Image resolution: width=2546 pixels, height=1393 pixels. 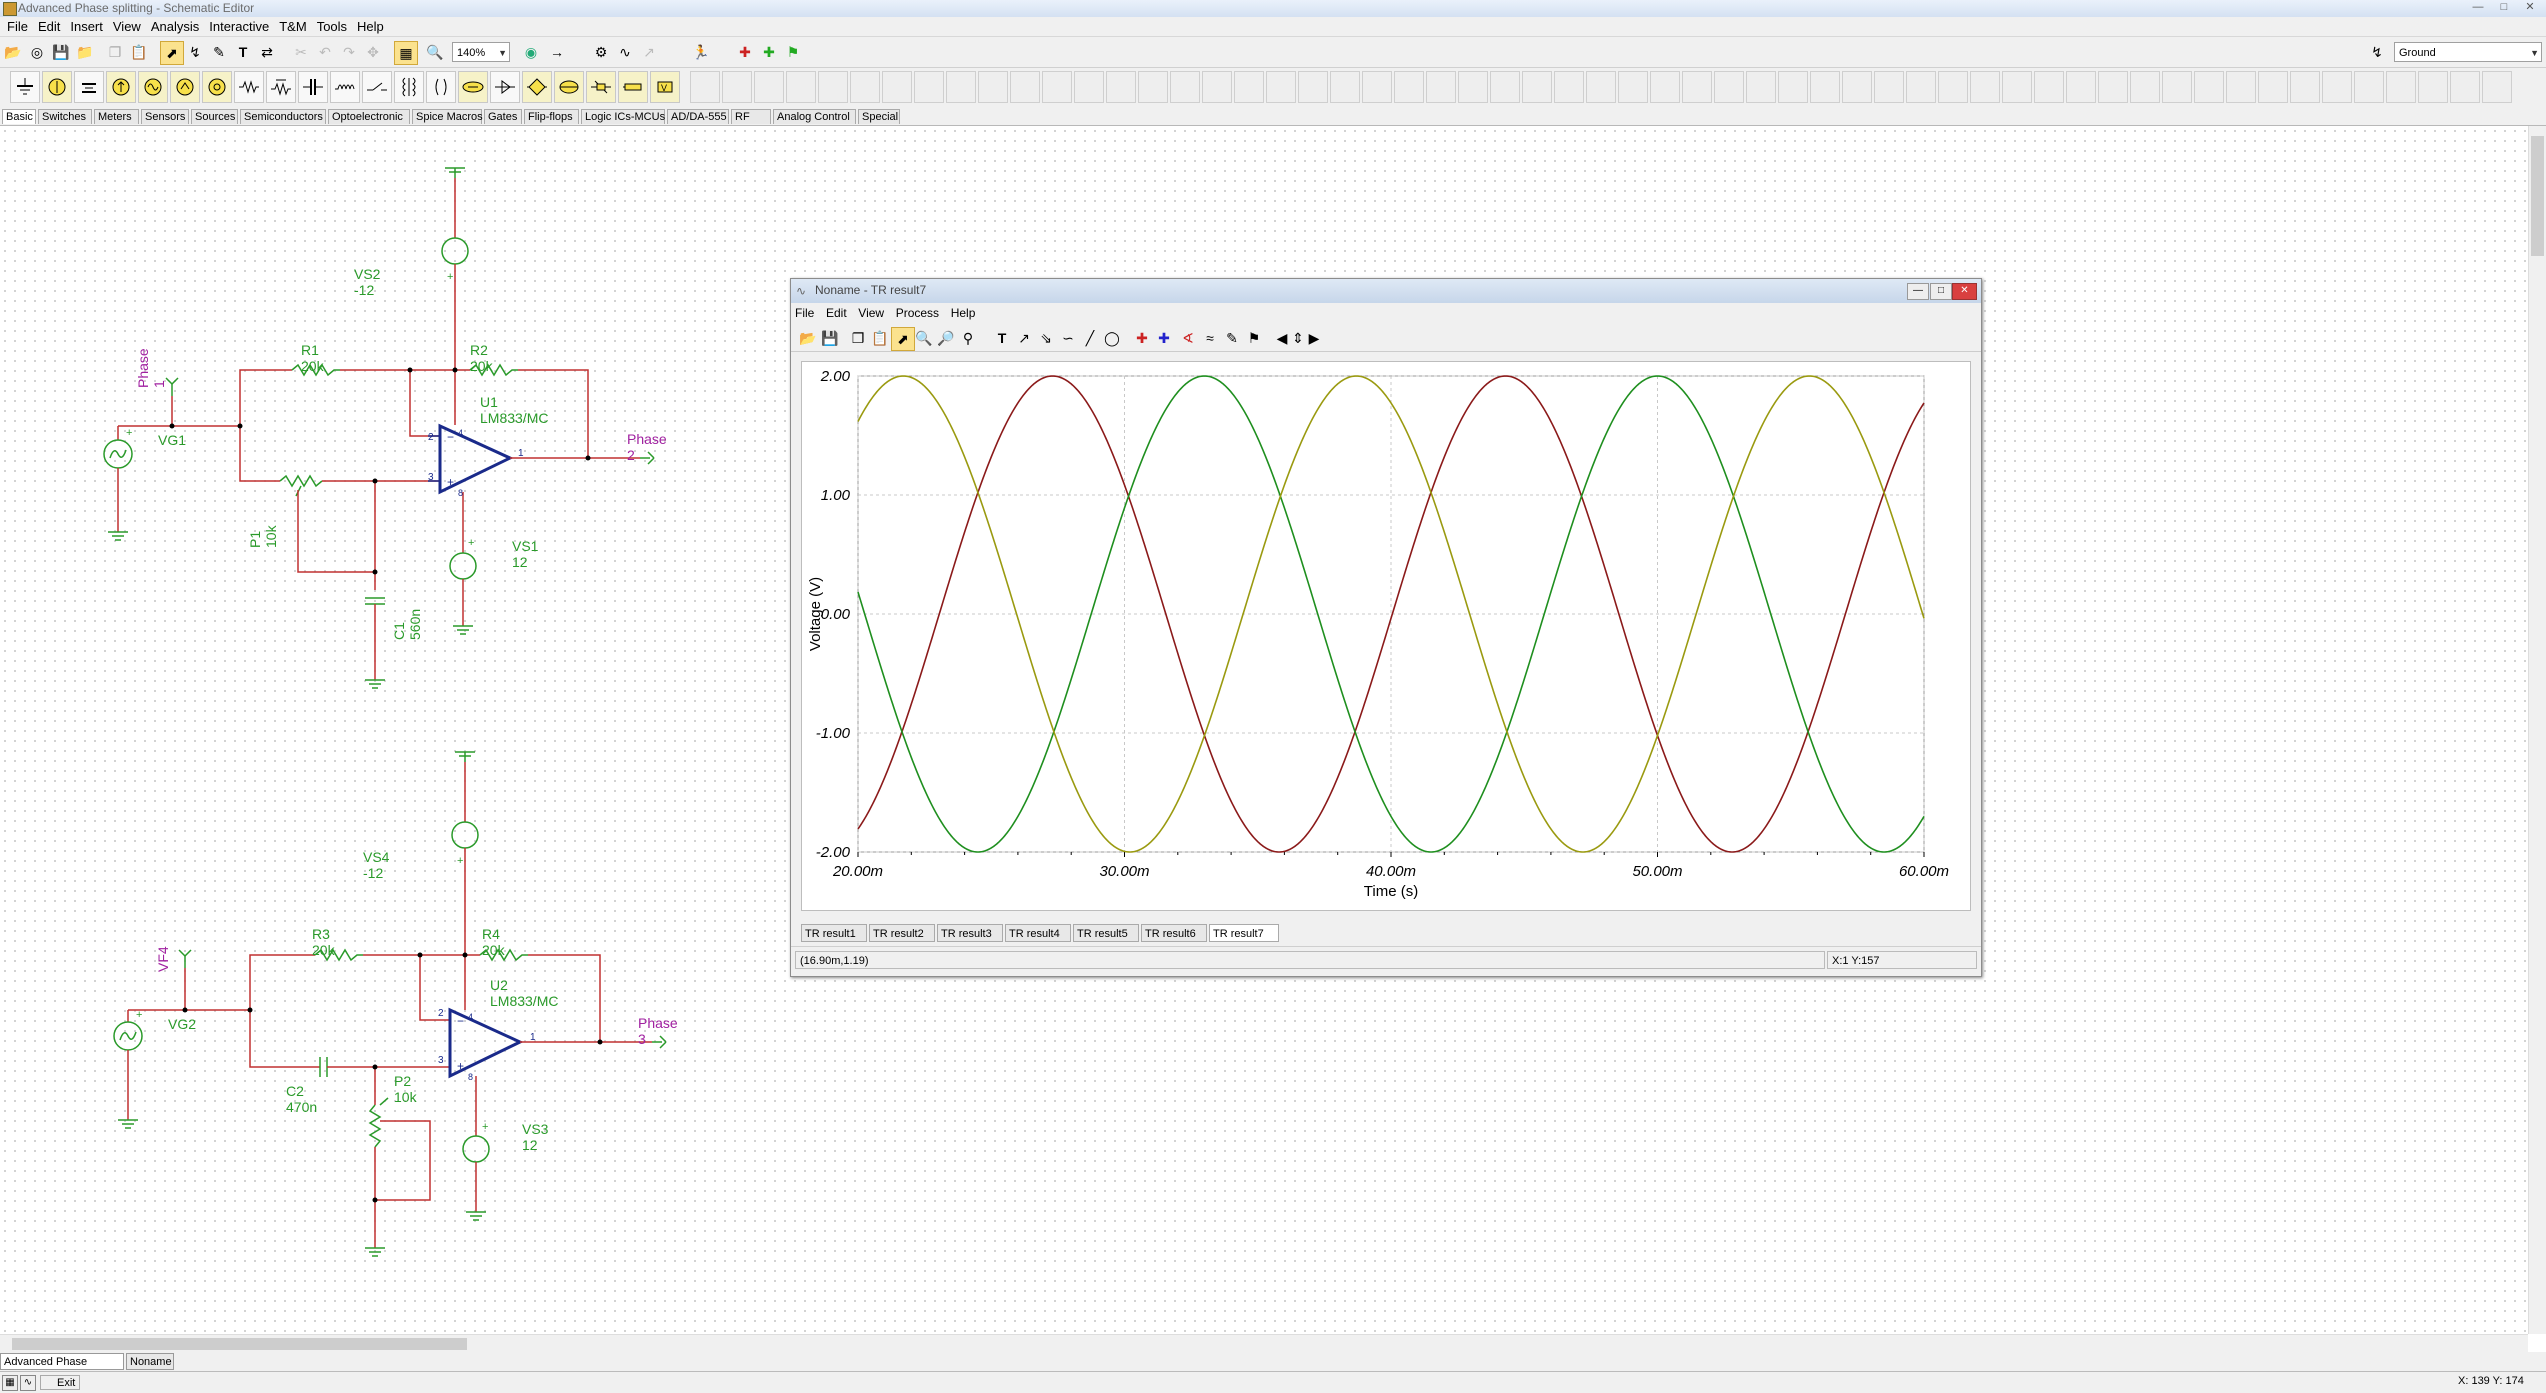 What do you see at coordinates (25, 87) in the screenshot?
I see `ground-component-icon` at bounding box center [25, 87].